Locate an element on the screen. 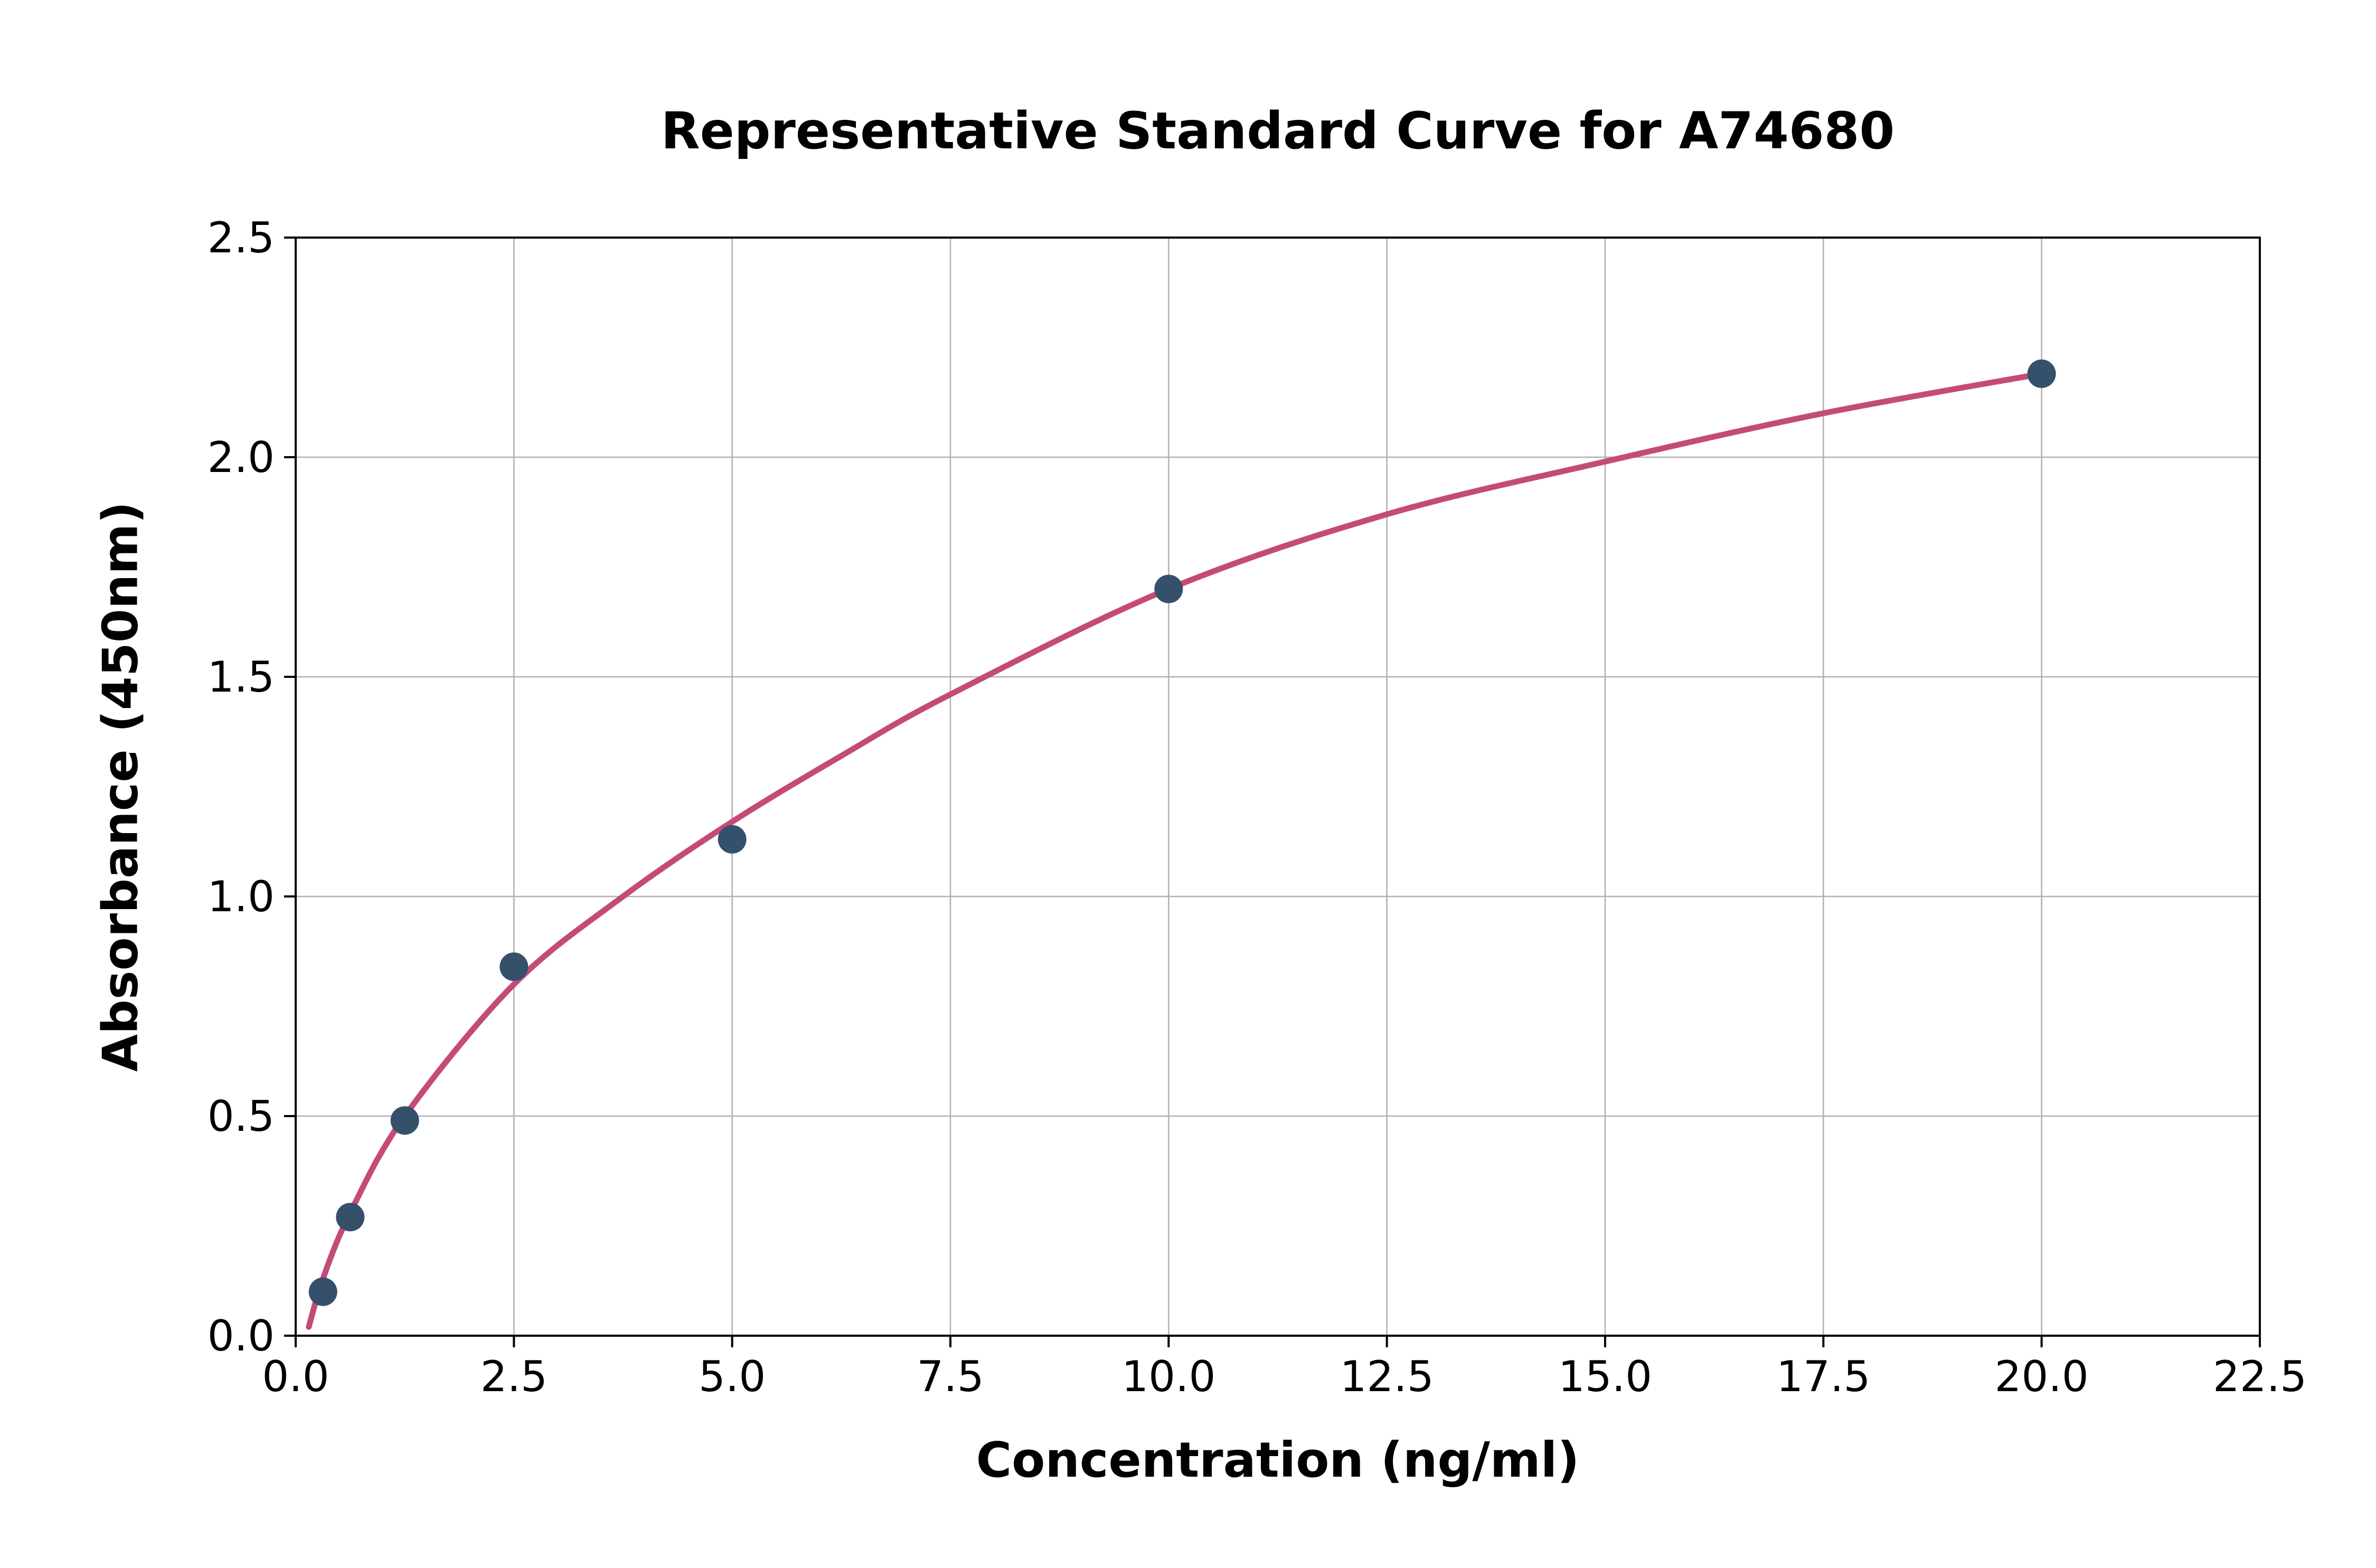 This screenshot has height=1568, width=2376. x-tick-label: 0.0 is located at coordinates (296, 1376).